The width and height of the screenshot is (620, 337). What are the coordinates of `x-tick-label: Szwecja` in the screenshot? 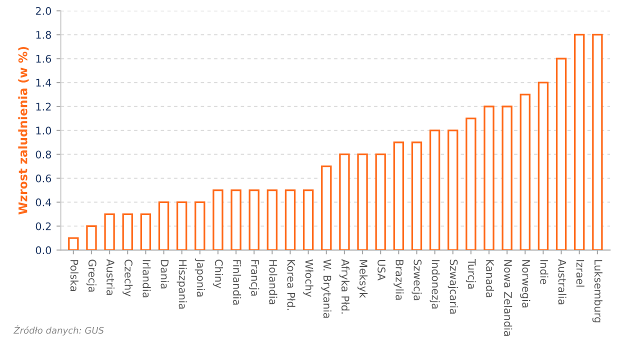 It's located at (417, 280).